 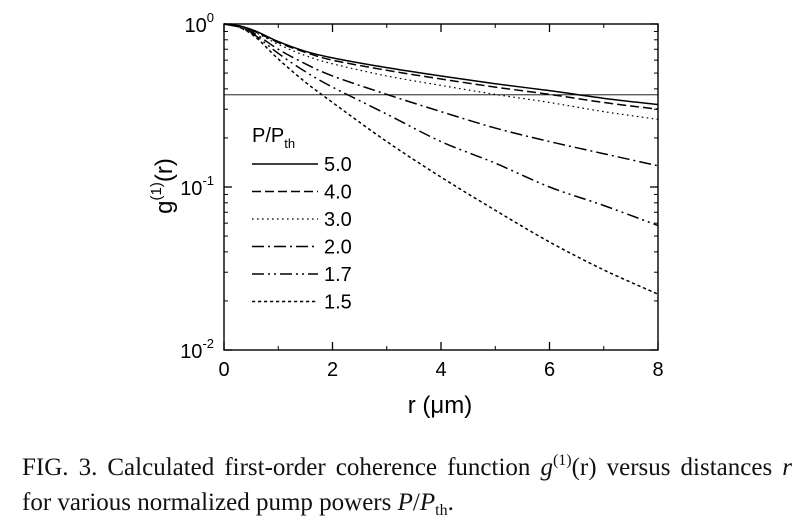 What do you see at coordinates (338, 220) in the screenshot?
I see `legend-entry: 3.0` at bounding box center [338, 220].